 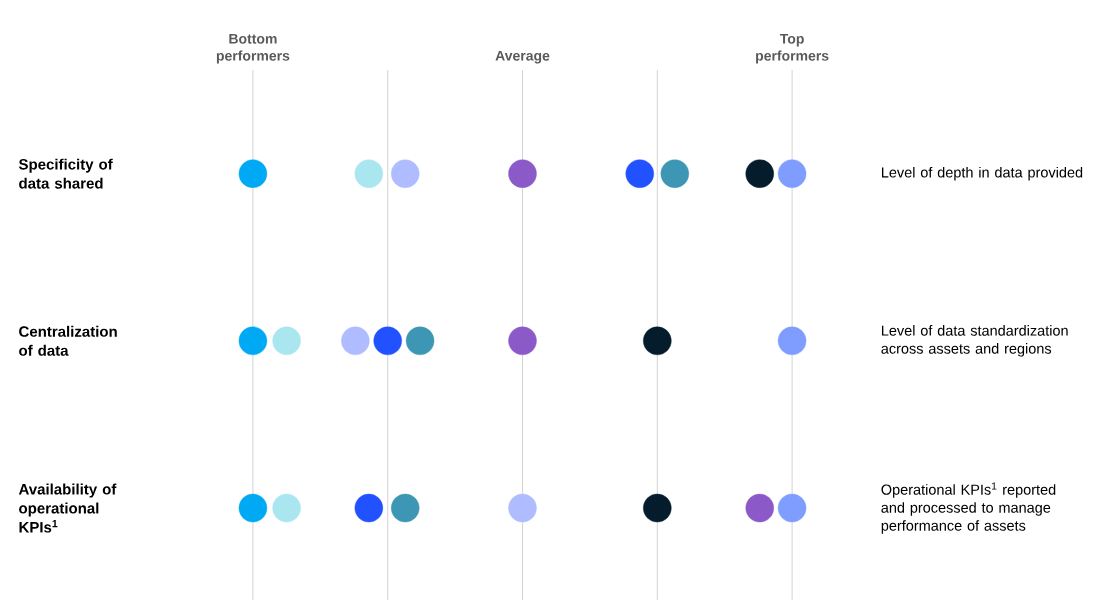 What do you see at coordinates (974, 341) in the screenshot?
I see `text: Level of data standardization across assets and regions` at bounding box center [974, 341].